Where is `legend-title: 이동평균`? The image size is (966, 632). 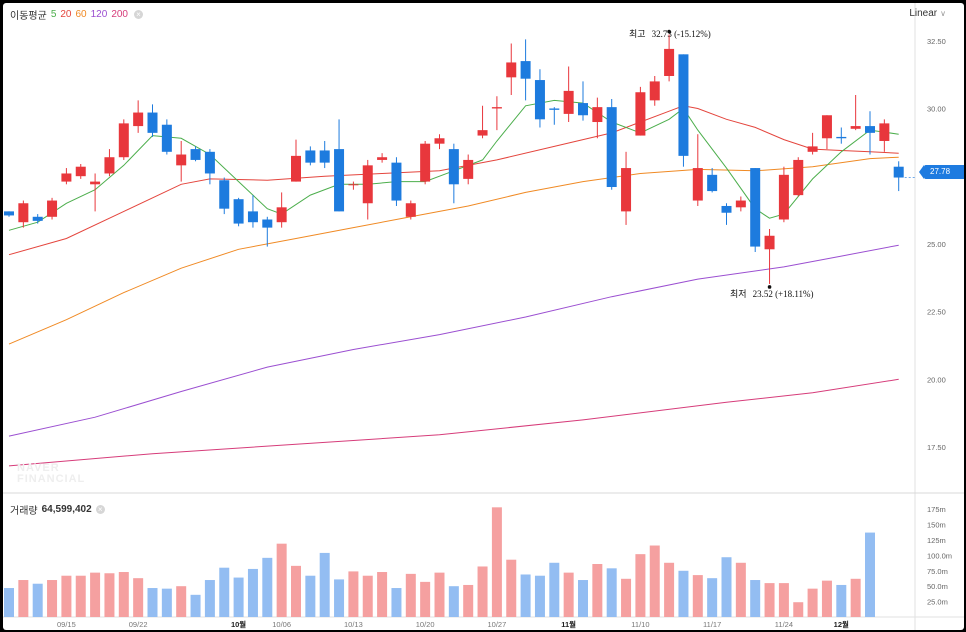
legend-title: 이동평균 is located at coordinates (28, 16).